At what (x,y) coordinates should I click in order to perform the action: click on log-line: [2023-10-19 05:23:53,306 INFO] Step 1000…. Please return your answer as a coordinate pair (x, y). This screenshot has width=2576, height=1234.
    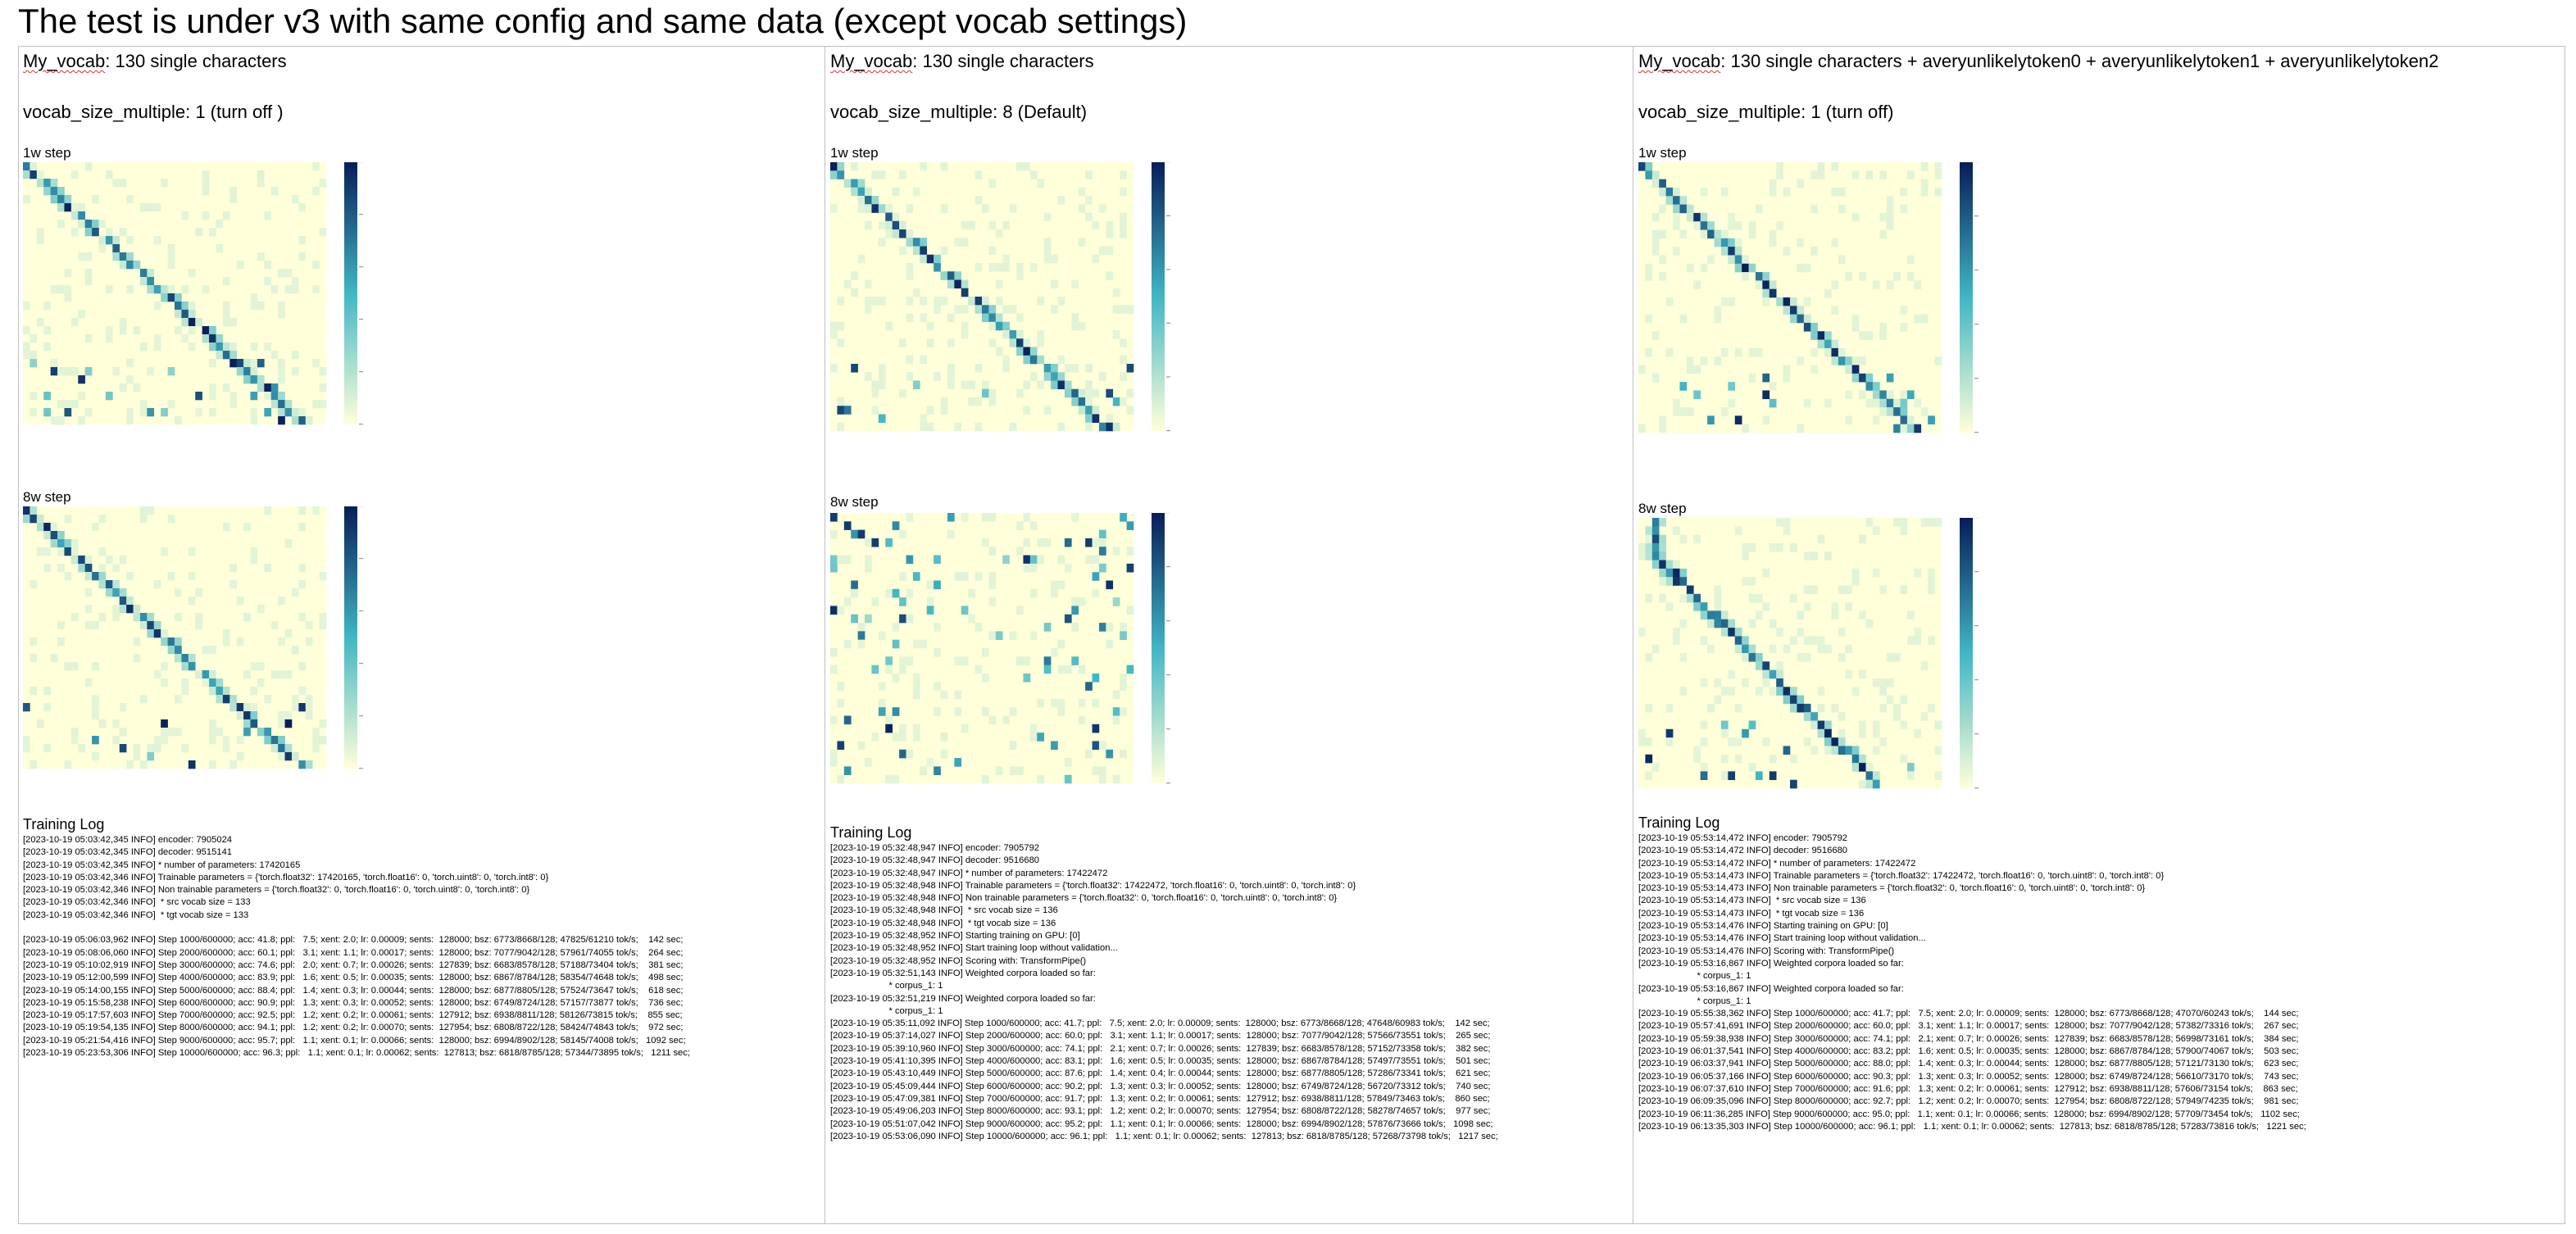
    Looking at the image, I should click on (356, 1054).